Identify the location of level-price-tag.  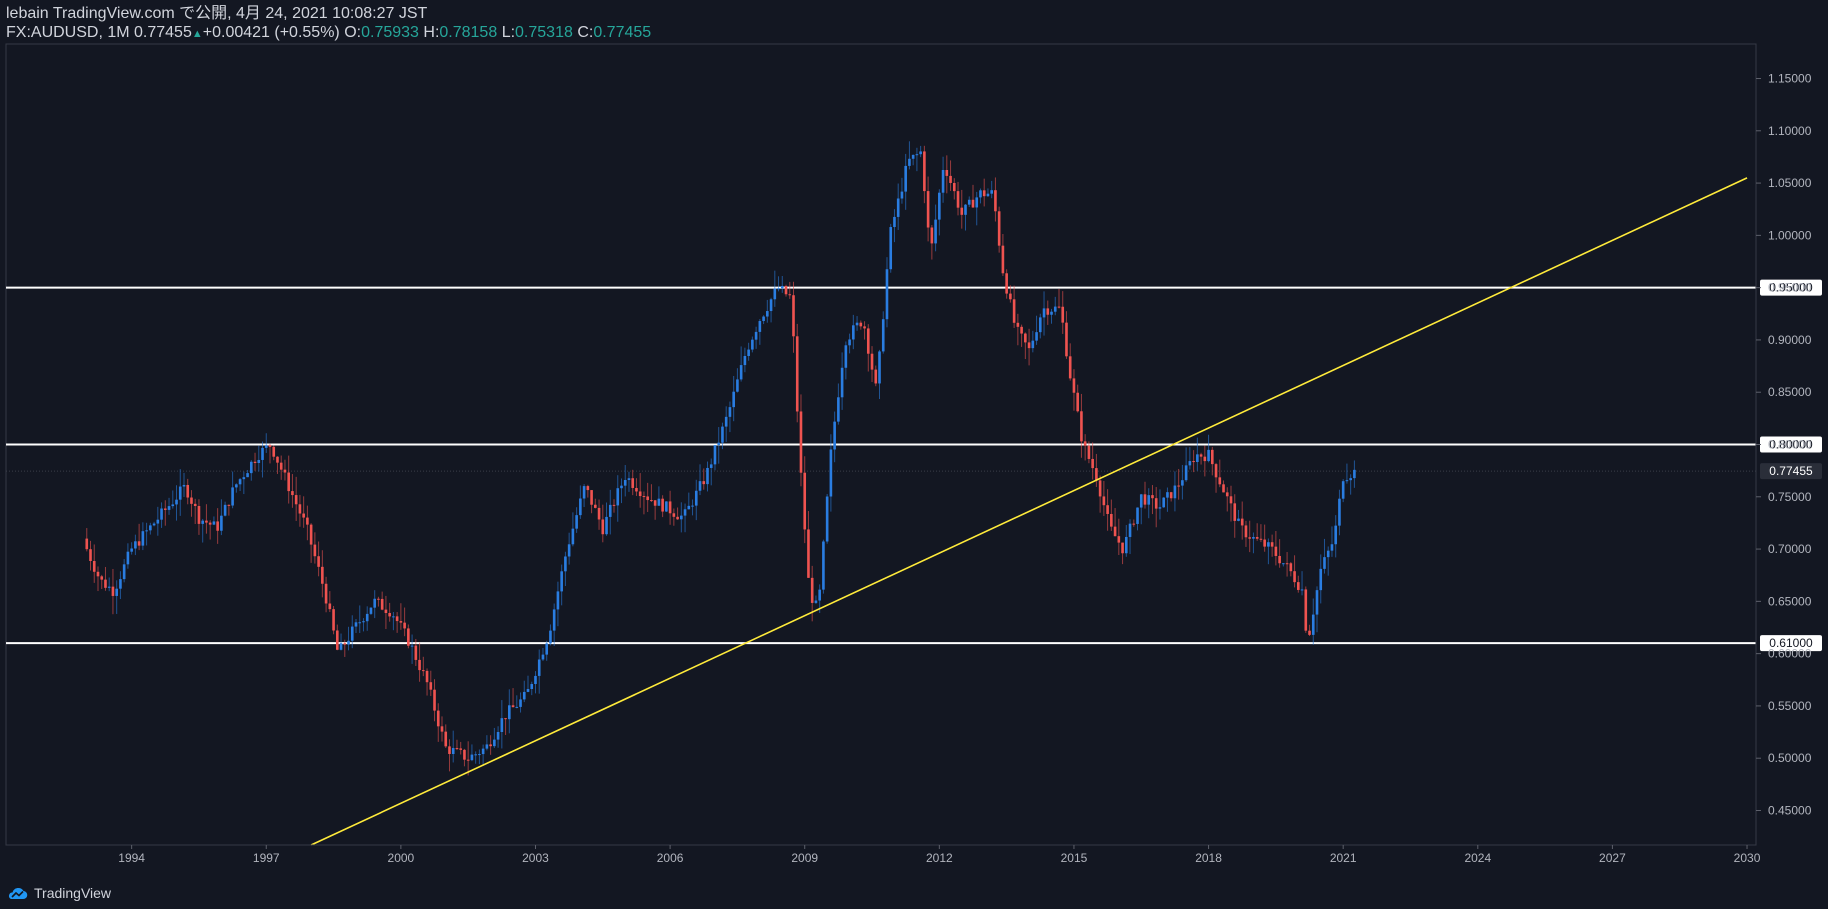
(1791, 643).